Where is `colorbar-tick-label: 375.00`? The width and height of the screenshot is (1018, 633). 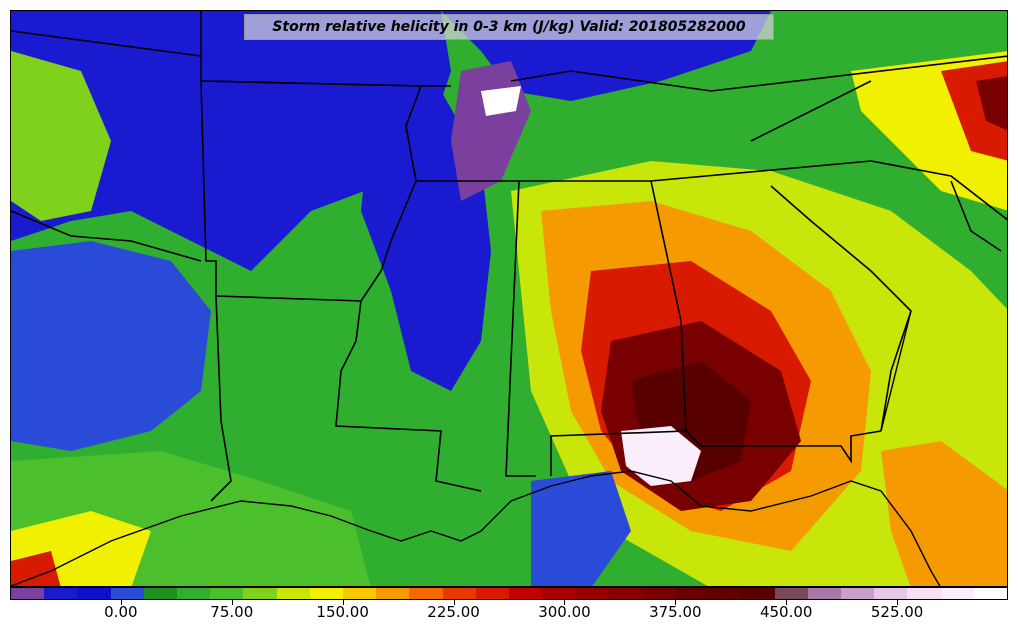 colorbar-tick-label: 375.00 is located at coordinates (675, 612).